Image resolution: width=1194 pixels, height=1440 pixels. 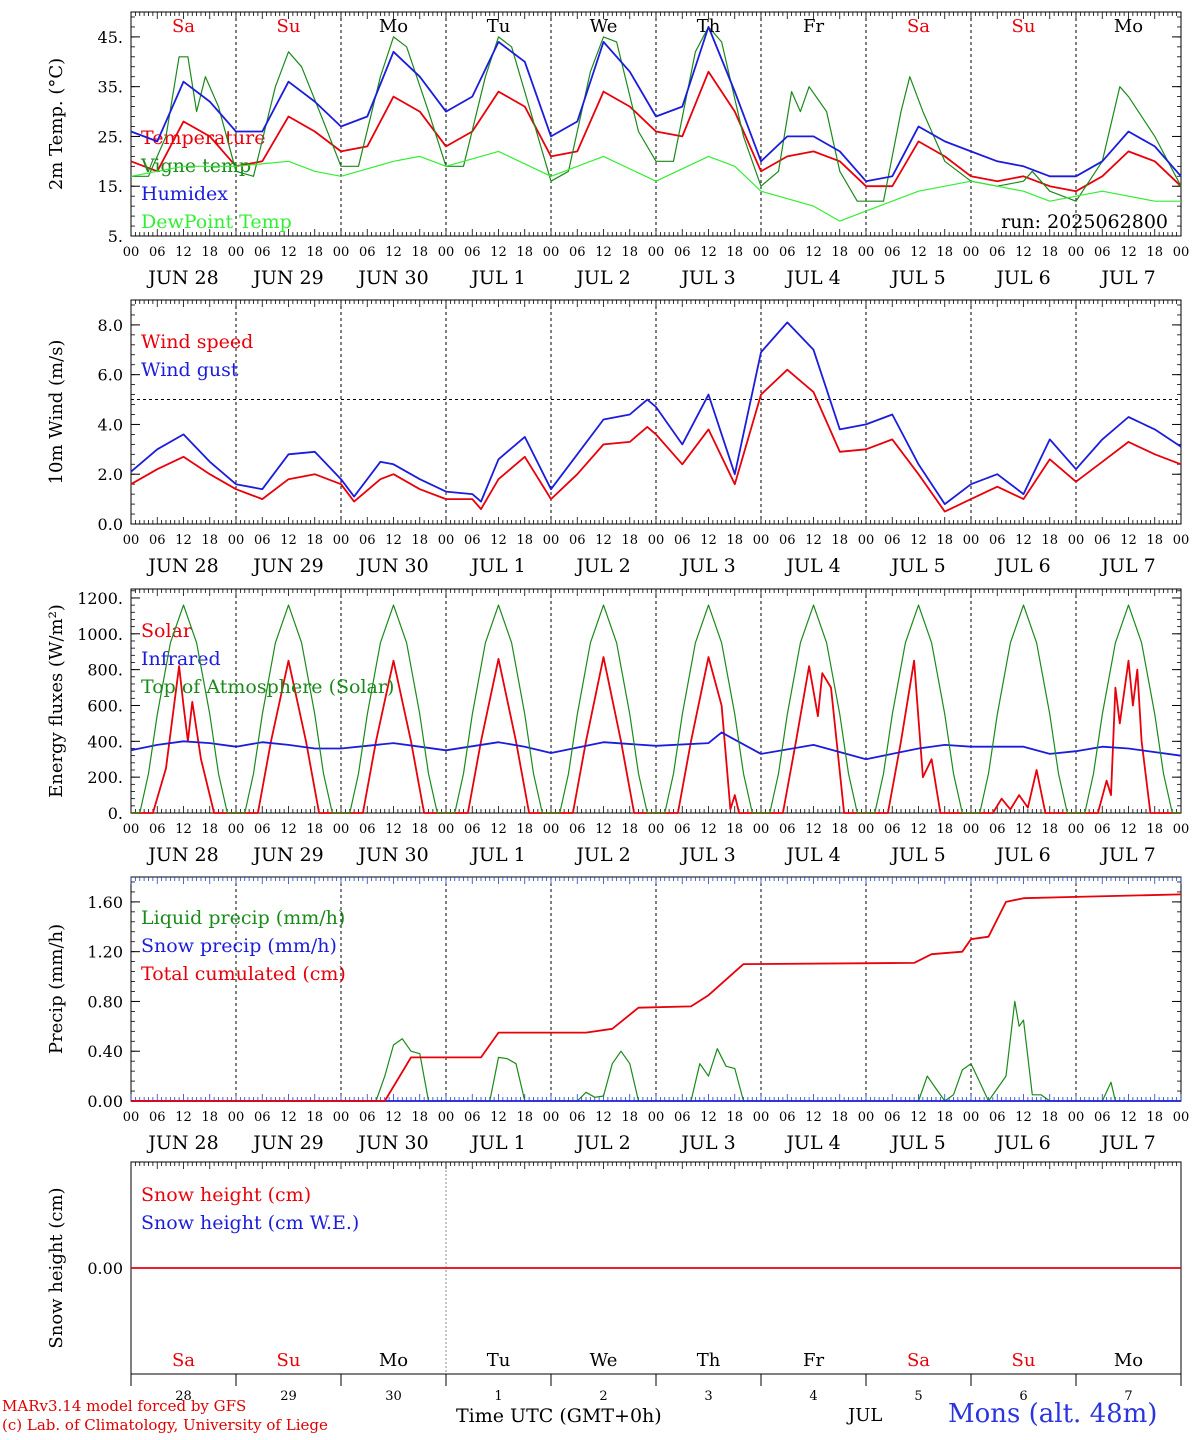 What do you see at coordinates (100, 634) in the screenshot?
I see `y-tick-label: 1000.` at bounding box center [100, 634].